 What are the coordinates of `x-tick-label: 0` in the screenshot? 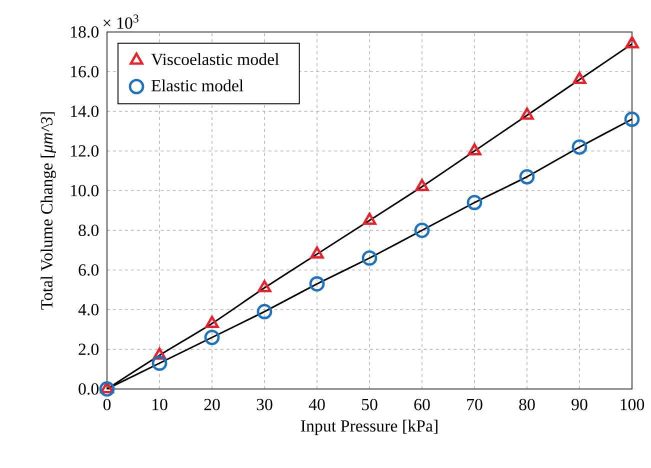 It's located at (107, 404).